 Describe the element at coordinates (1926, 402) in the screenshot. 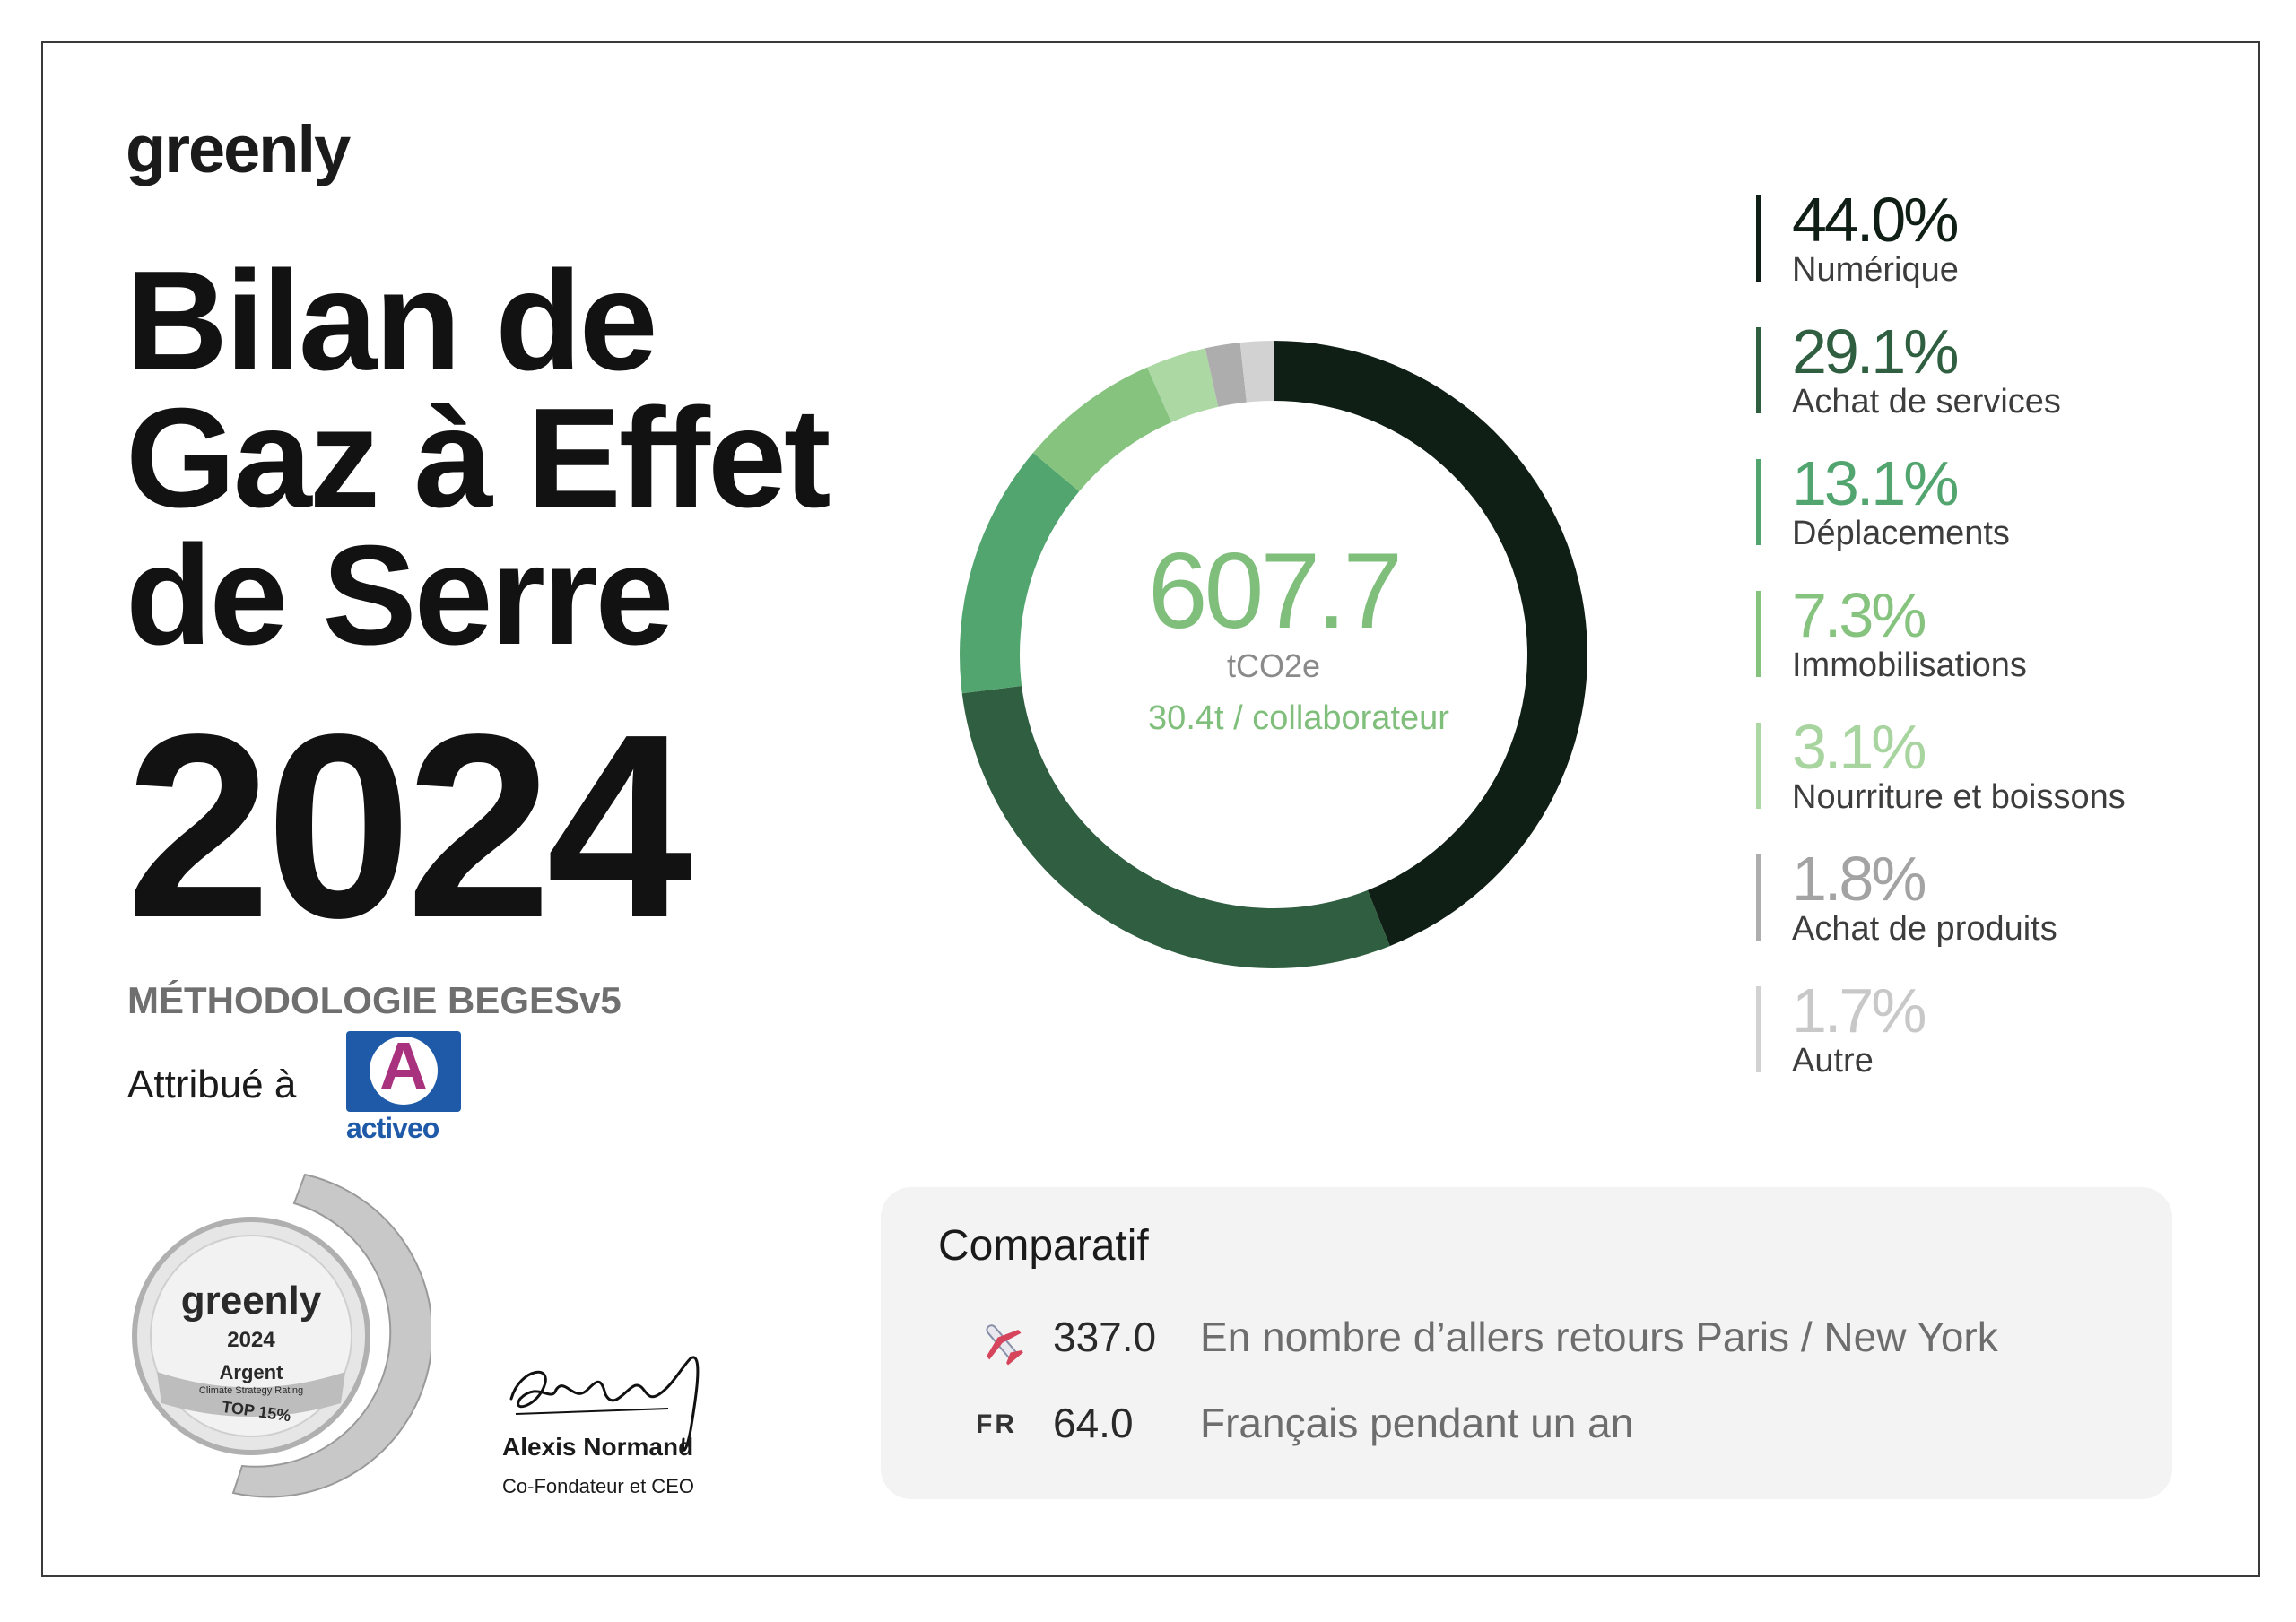

I see `legend-label: Achat de services` at that location.